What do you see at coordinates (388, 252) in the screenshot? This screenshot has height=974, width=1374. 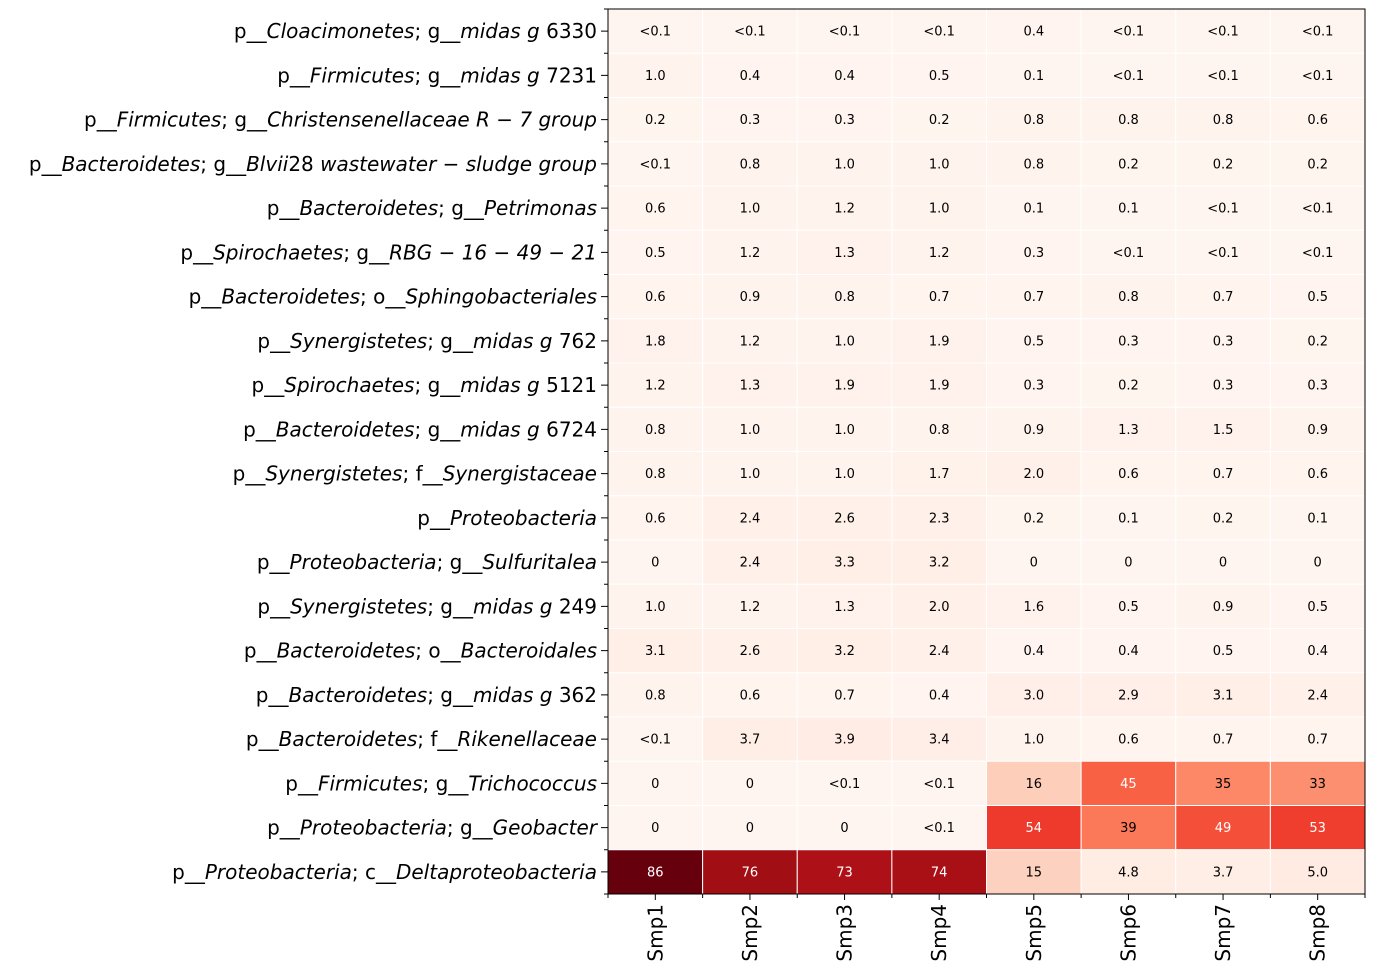 I see `row-label: p__Spirochaetes; g__RBG − 16 − 49 − 21` at bounding box center [388, 252].